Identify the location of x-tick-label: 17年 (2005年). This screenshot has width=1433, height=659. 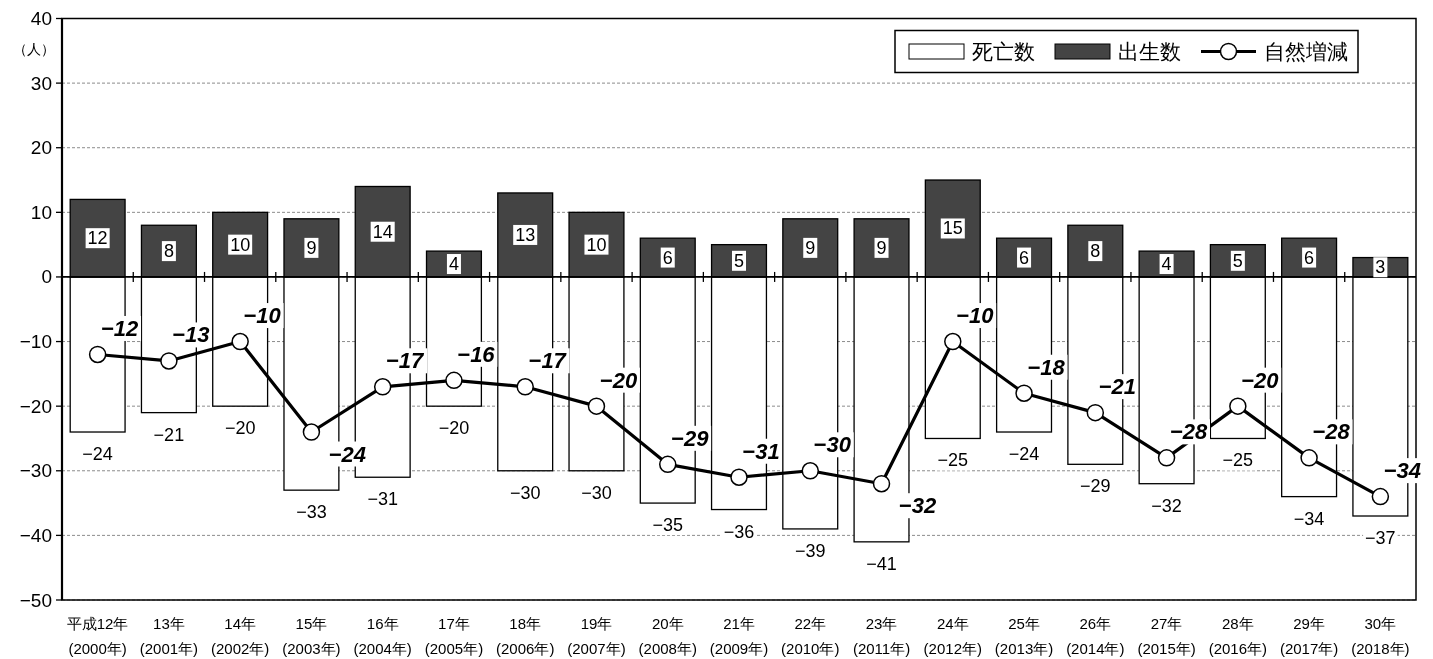
(454, 635).